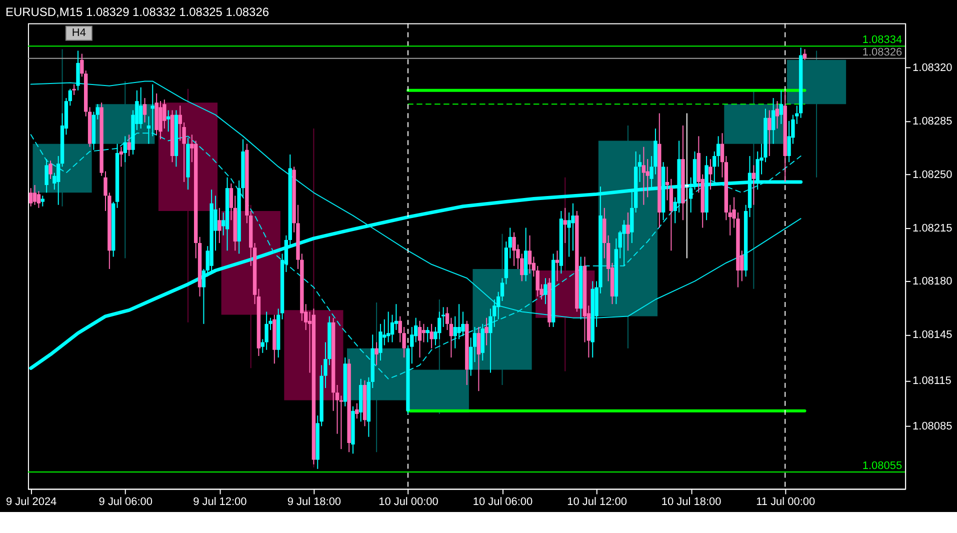 The width and height of the screenshot is (957, 533). What do you see at coordinates (932, 228) in the screenshot?
I see `y-tick-label: 1.08215` at bounding box center [932, 228].